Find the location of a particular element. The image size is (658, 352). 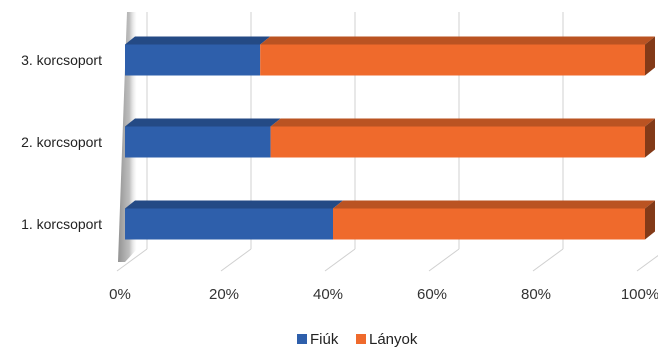

legend-item: Fiúk is located at coordinates (318, 339).